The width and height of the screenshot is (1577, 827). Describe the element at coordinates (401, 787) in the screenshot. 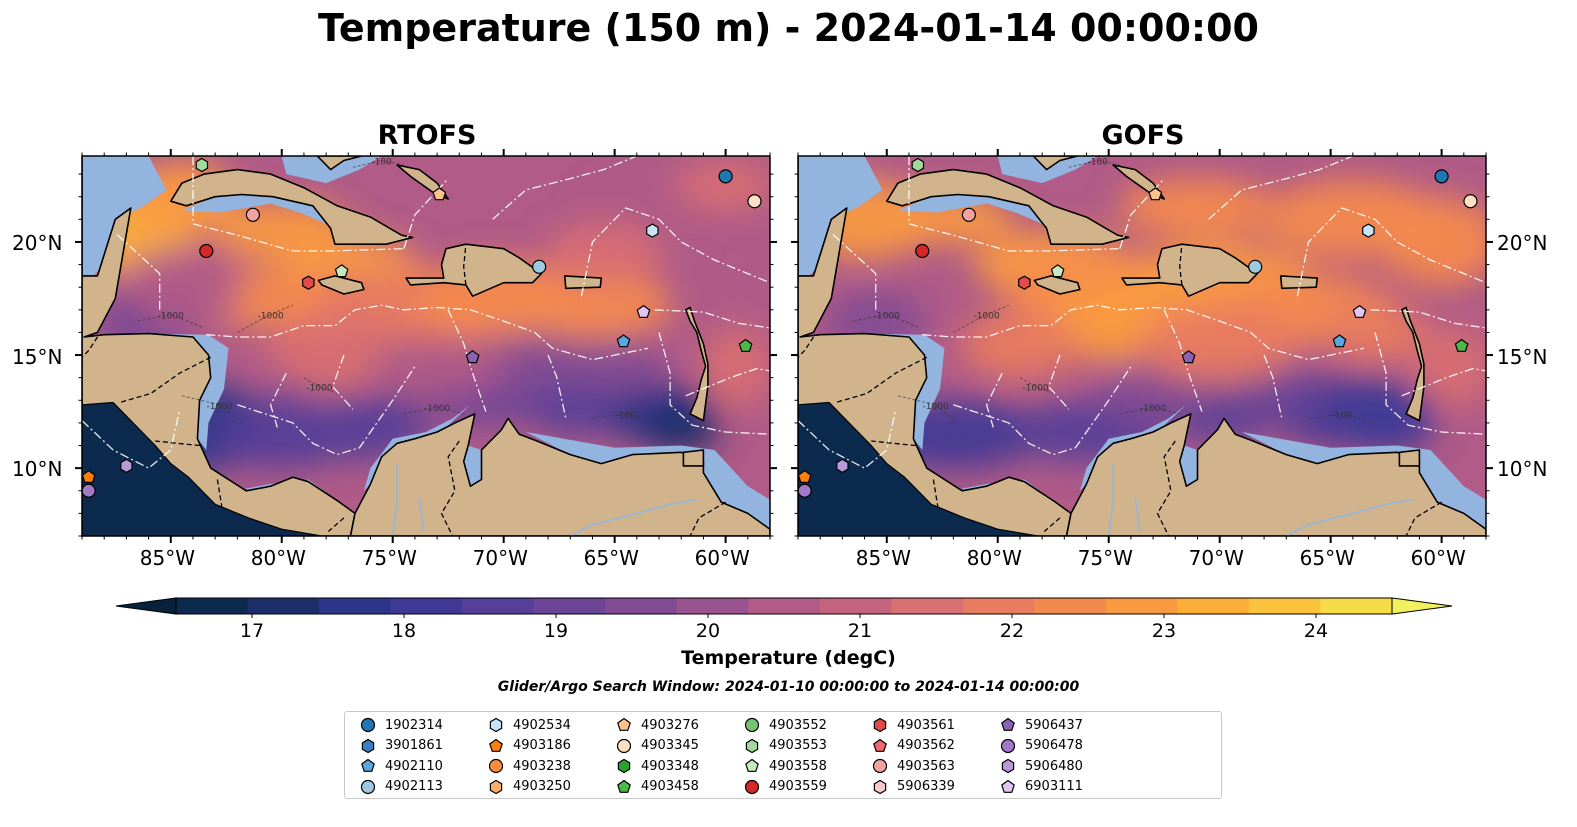

I see `legend-item-4902113: 4902113` at that location.